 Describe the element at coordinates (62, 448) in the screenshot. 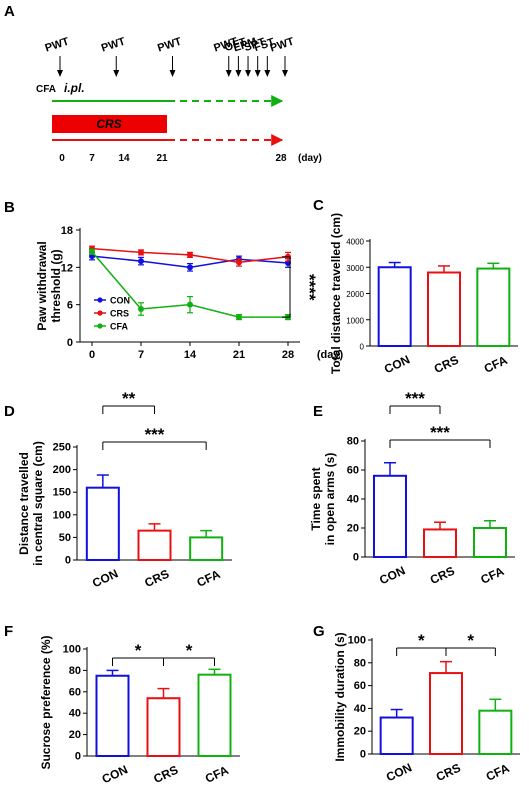

I see `y-tick-label: 250` at that location.